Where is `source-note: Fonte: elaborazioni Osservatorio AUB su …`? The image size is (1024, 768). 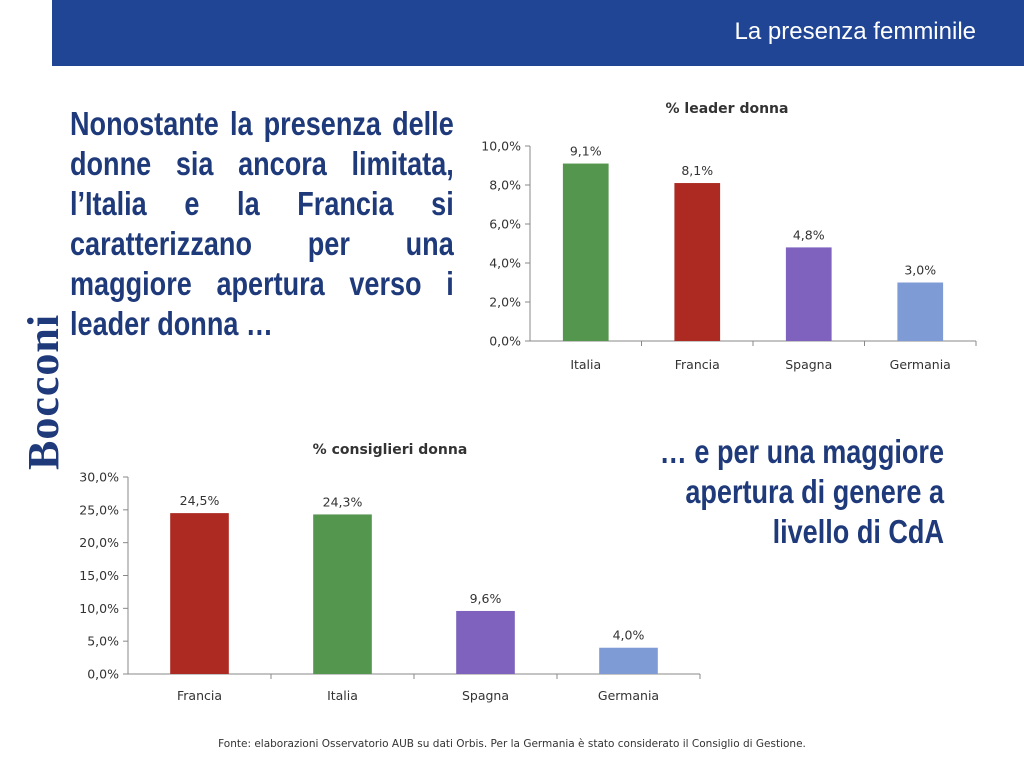 source-note: Fonte: elaborazioni Osservatorio AUB su … is located at coordinates (512, 744).